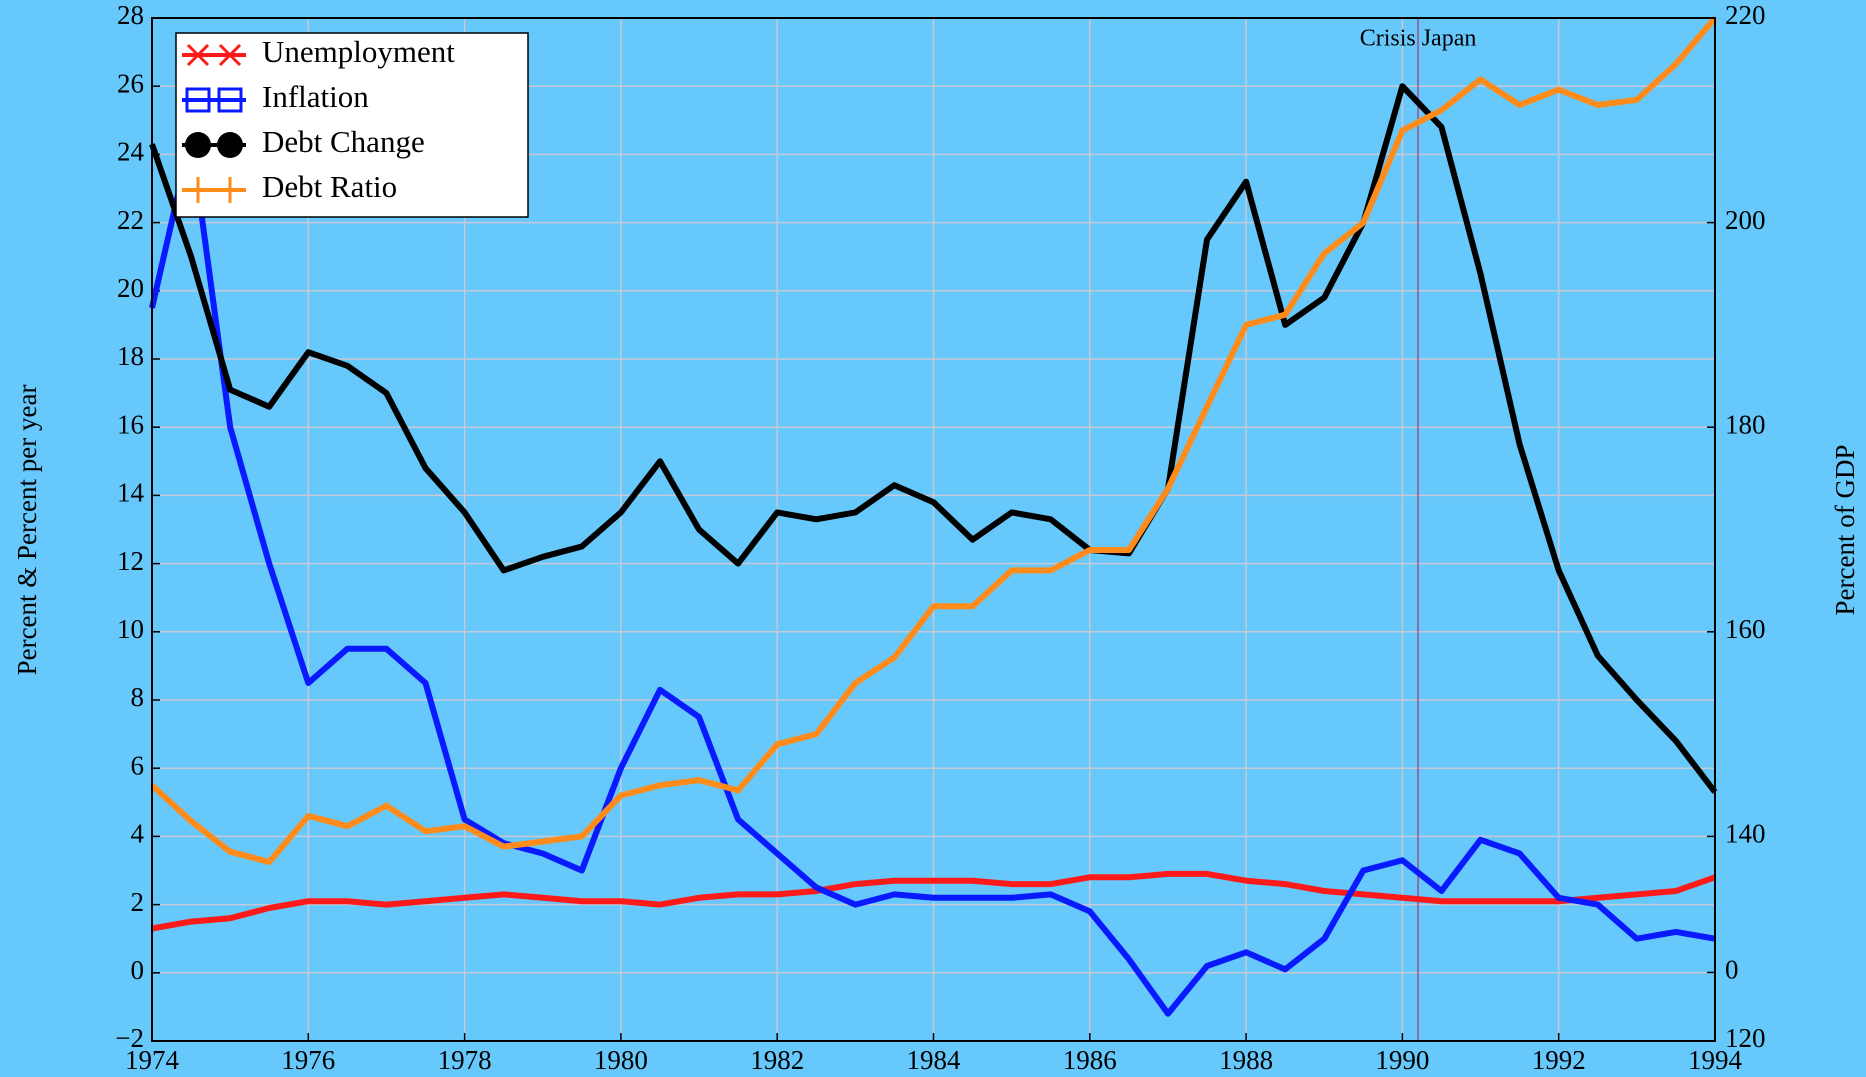 This screenshot has width=1866, height=1077. Describe the element at coordinates (131, 152) in the screenshot. I see `y-tick-label: 24` at that location.